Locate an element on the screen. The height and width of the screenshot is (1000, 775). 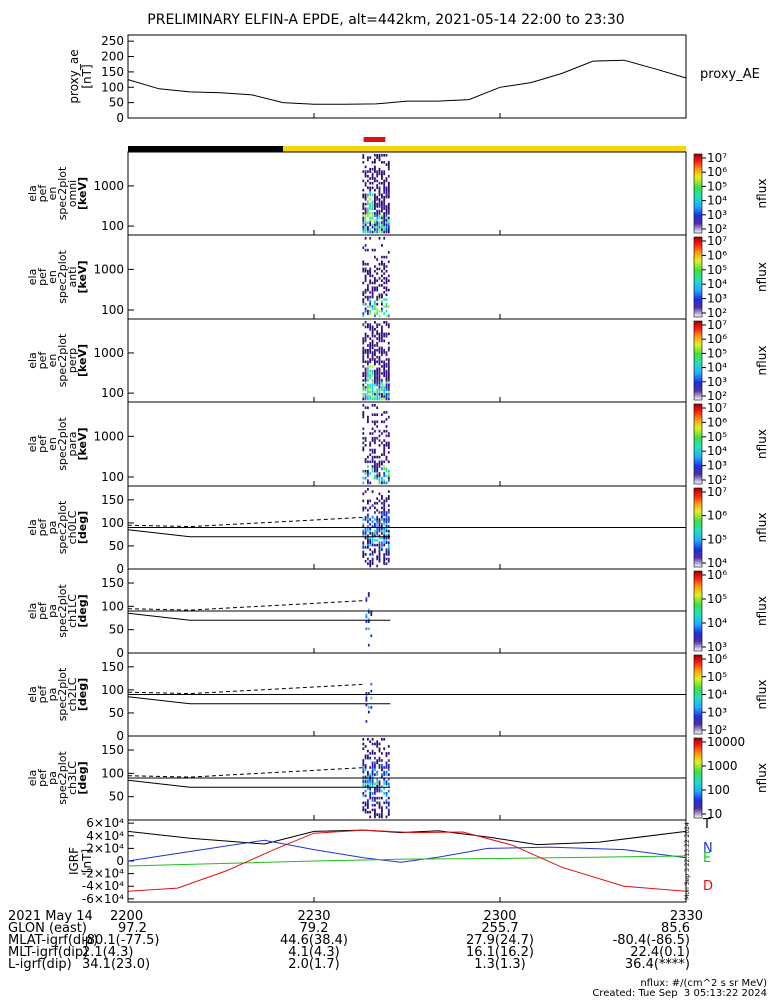
xaxis-tick-label: 2200 is located at coordinates (127, 916).